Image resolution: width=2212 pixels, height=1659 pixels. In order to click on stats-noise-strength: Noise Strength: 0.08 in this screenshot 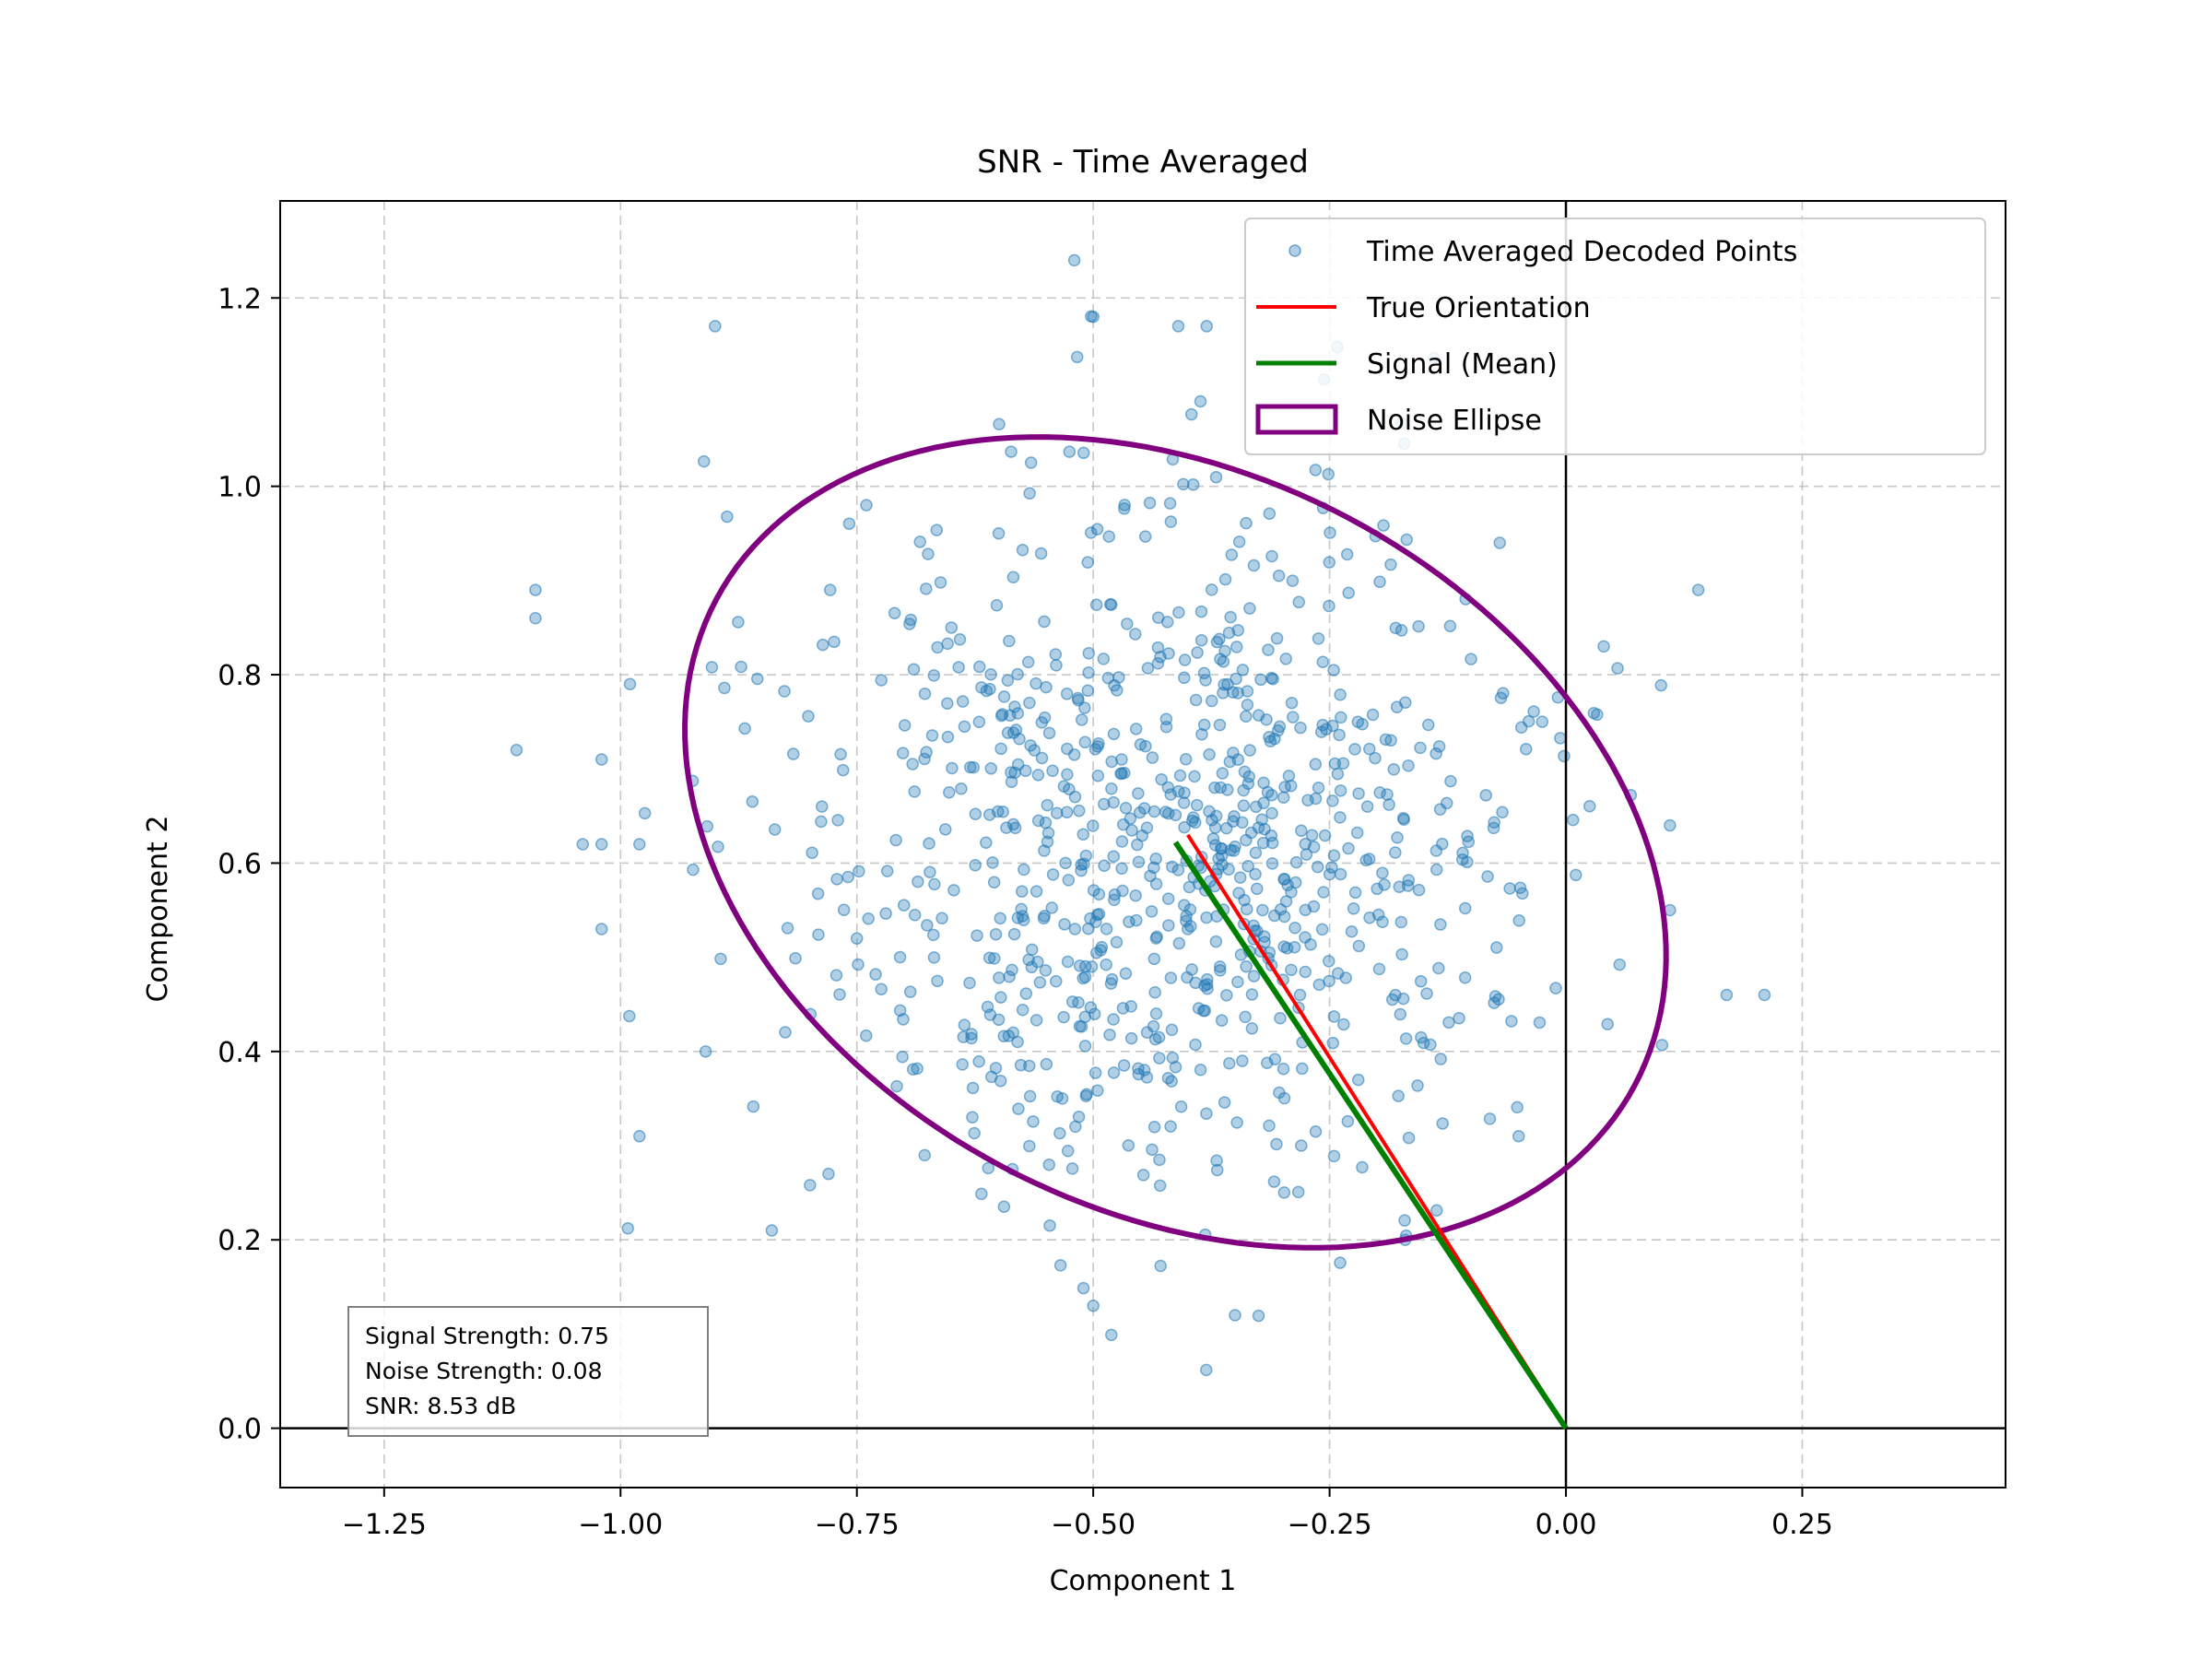, I will do `click(483, 1371)`.